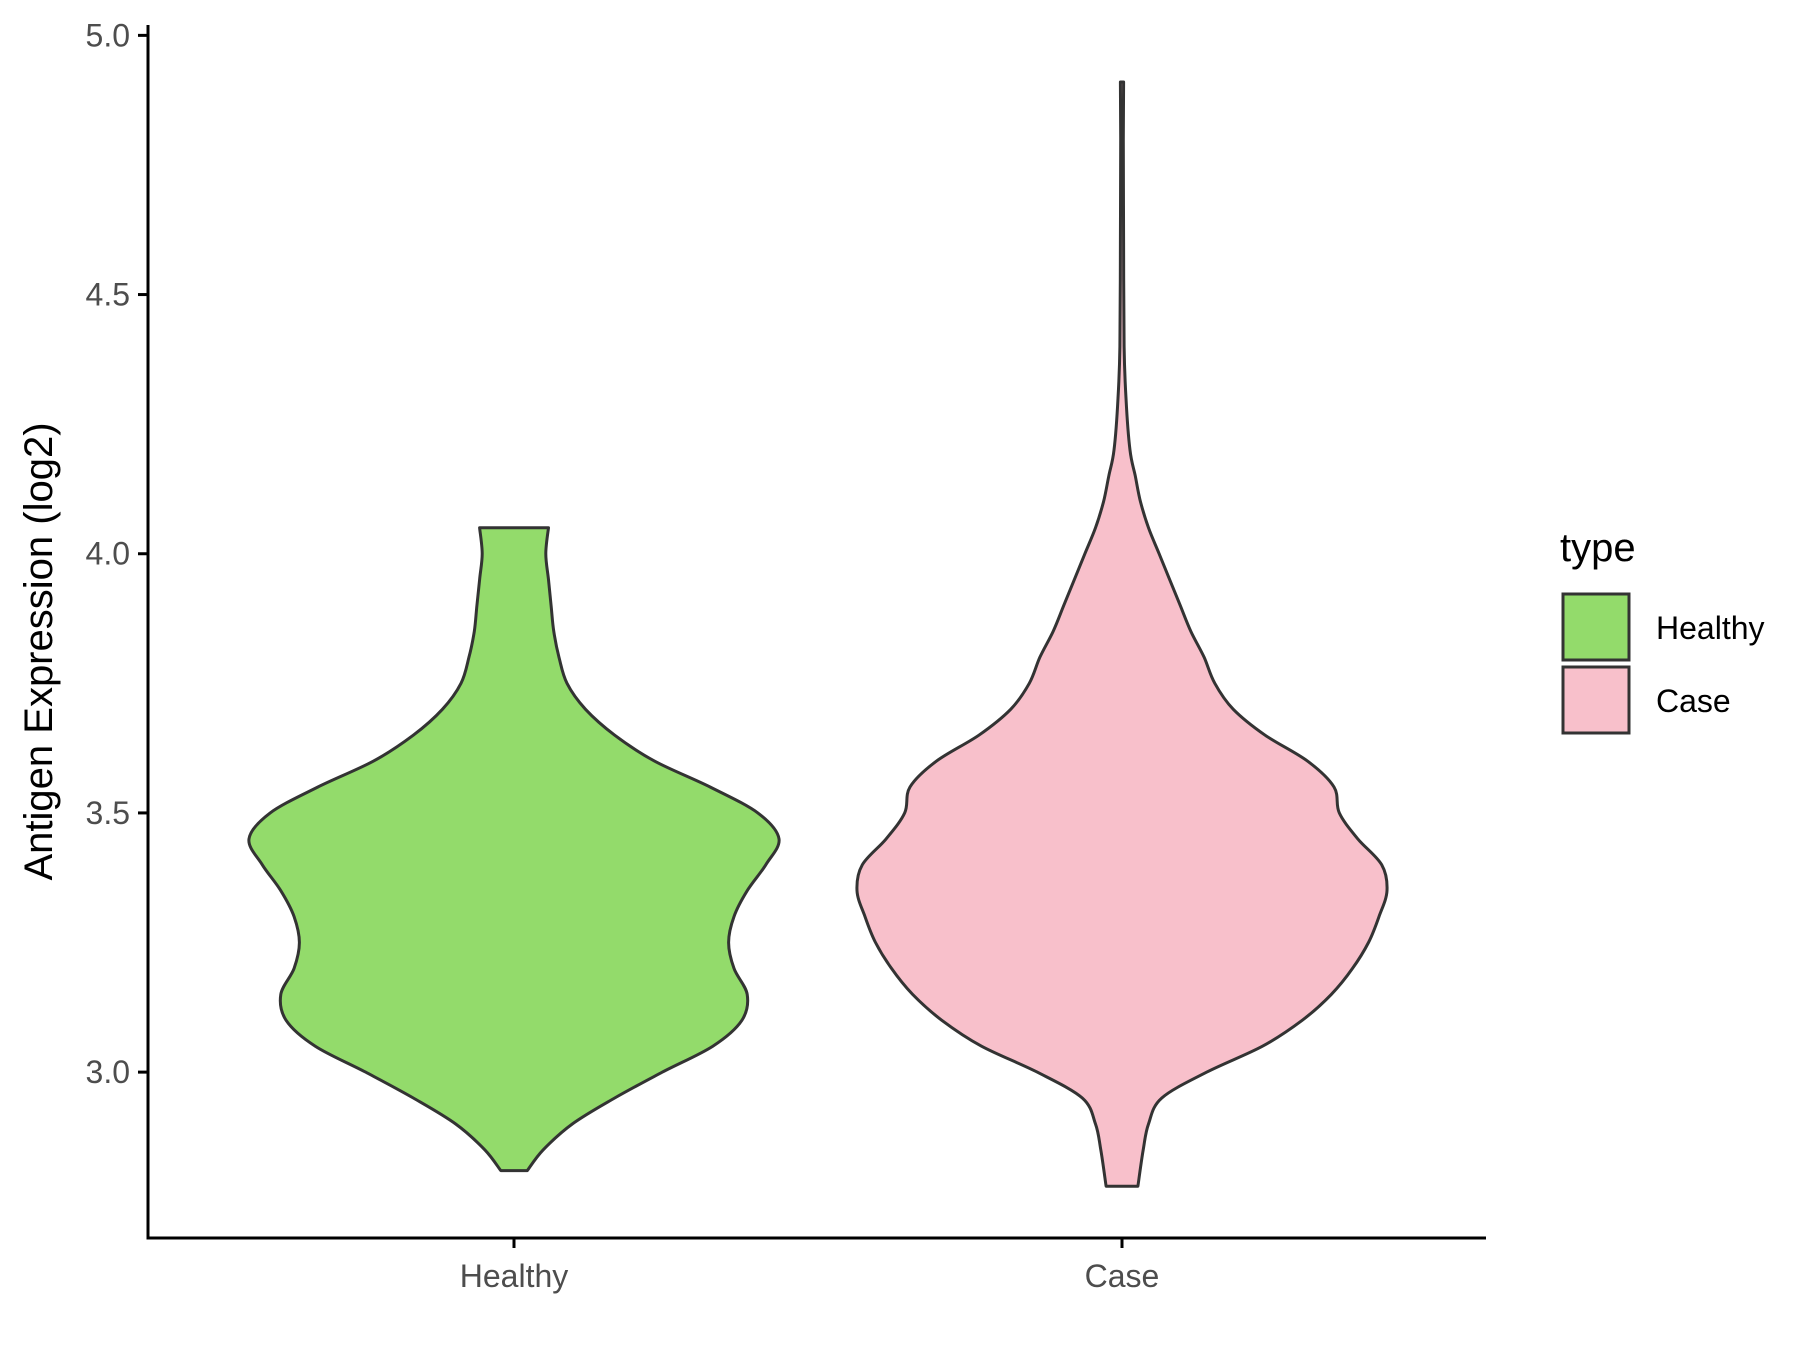 This screenshot has height=1350, width=1800. What do you see at coordinates (1598, 548) in the screenshot?
I see `legend-title: type` at bounding box center [1598, 548].